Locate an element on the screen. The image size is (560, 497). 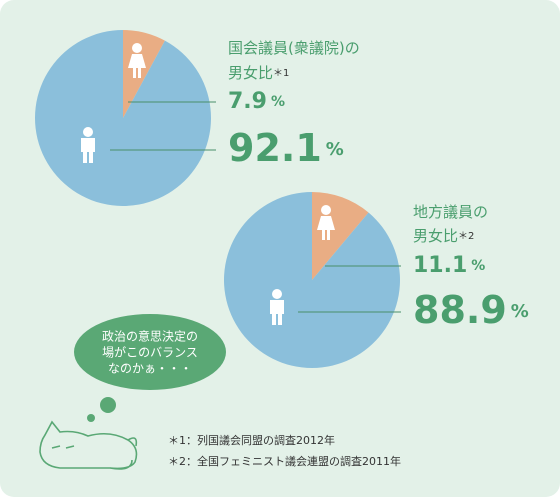
bubble-text: 場がこのバランス is located at coordinates (150, 352).